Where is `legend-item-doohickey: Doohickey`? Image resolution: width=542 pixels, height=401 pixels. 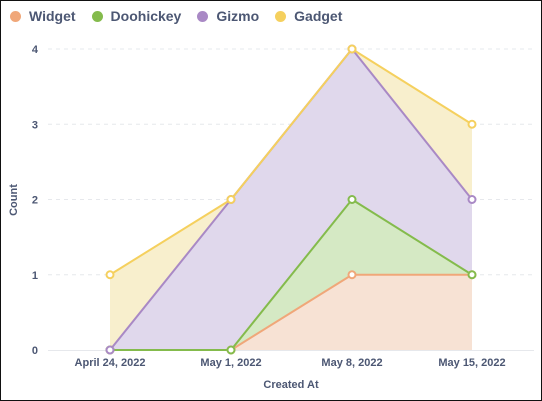 legend-item-doohickey: Doohickey is located at coordinates (136, 16).